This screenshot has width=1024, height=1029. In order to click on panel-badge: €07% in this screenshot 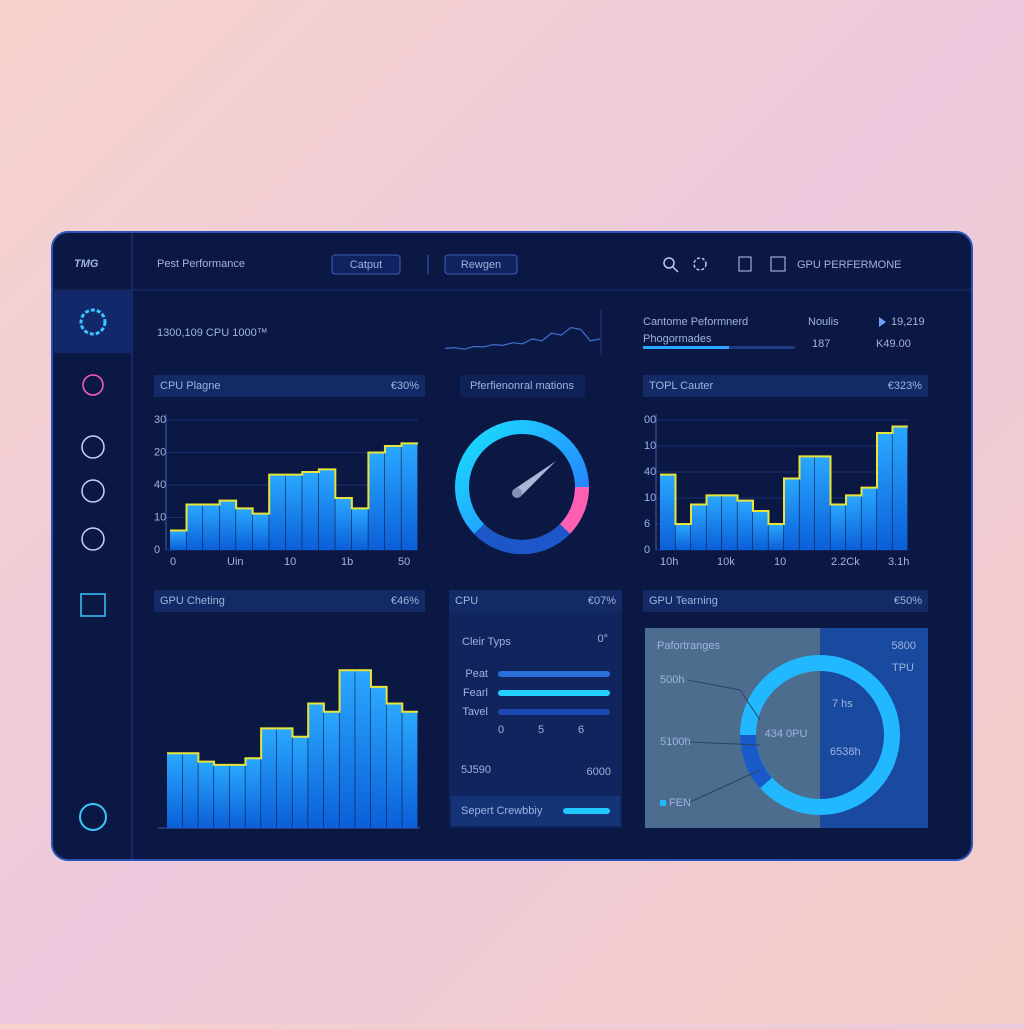, I will do `click(602, 601)`.